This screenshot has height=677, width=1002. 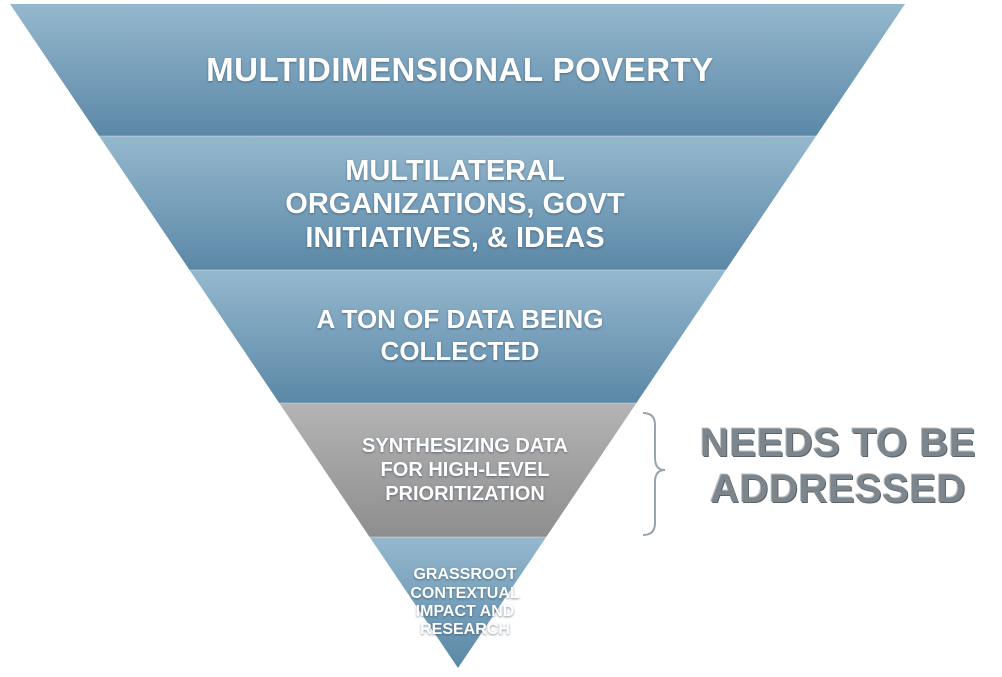 I want to click on tier-data-collected-band, so click(x=457, y=336).